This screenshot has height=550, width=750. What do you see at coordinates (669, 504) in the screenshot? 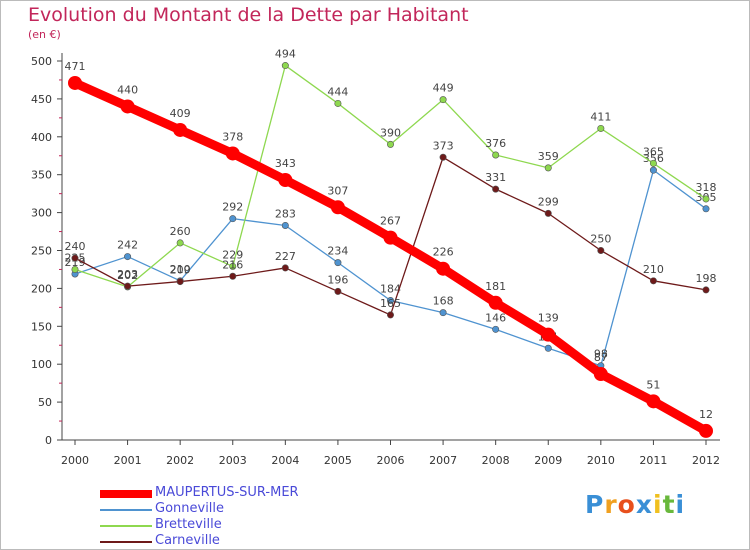
I see `logo-letter: t` at bounding box center [669, 504].